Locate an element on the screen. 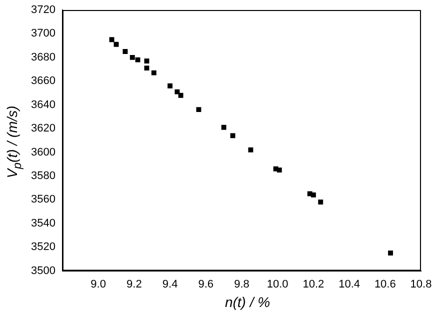  x-tick-label: 9.4 is located at coordinates (170, 284).